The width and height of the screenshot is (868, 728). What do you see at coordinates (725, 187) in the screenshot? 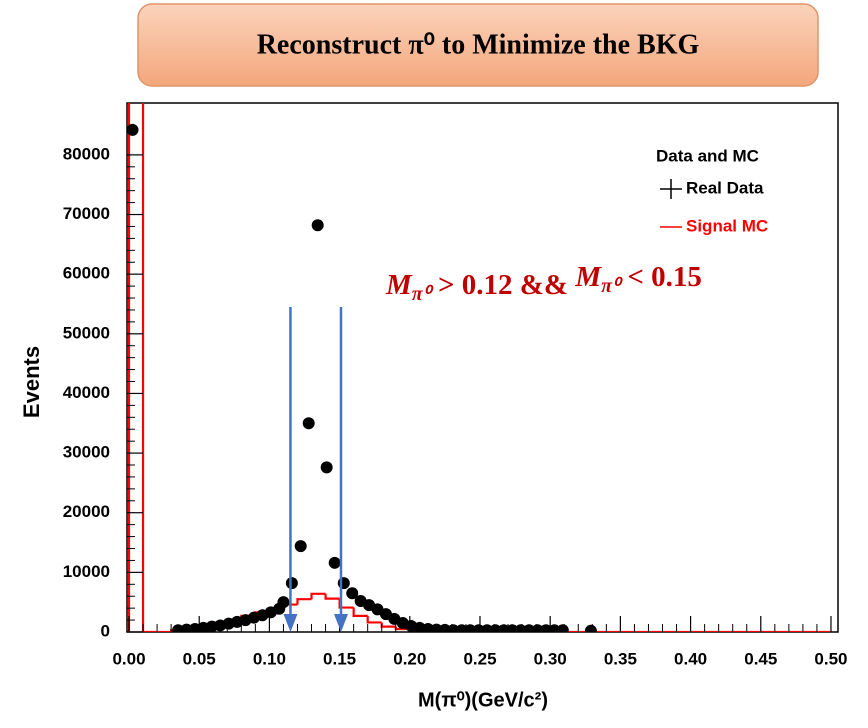
I see `legend-label: Real Data` at bounding box center [725, 187].